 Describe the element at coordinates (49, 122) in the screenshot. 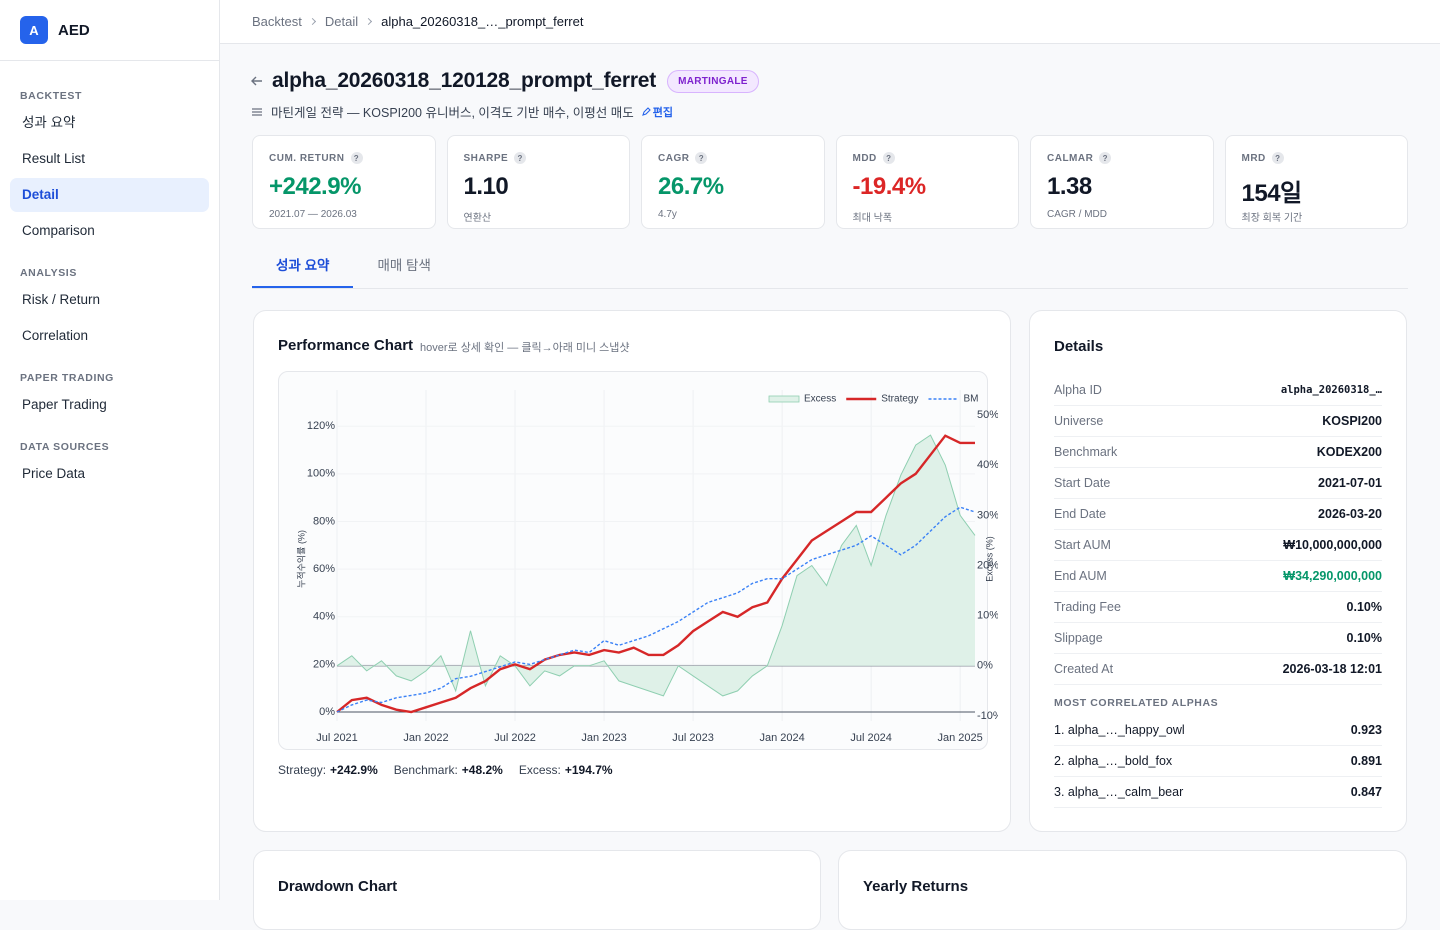

I see `nav-item: 성과 요약` at that location.